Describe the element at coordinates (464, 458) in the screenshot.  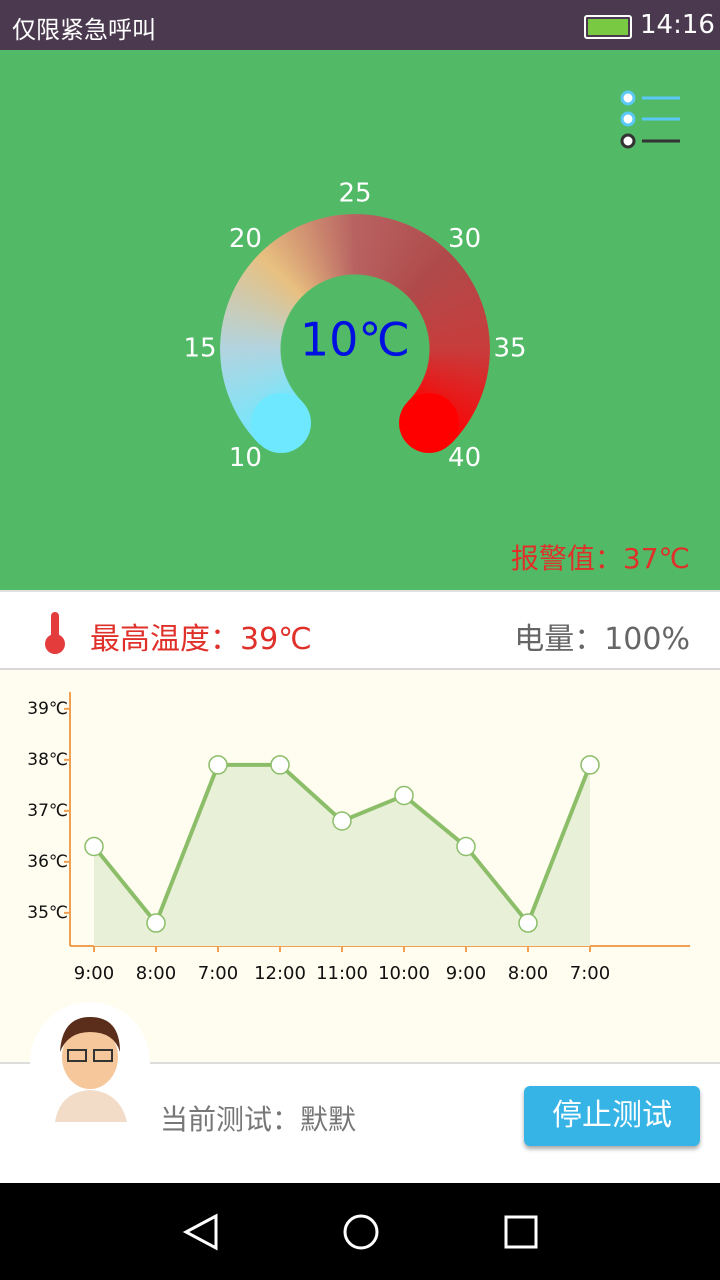
I see `gauge-tick-label: 40` at that location.